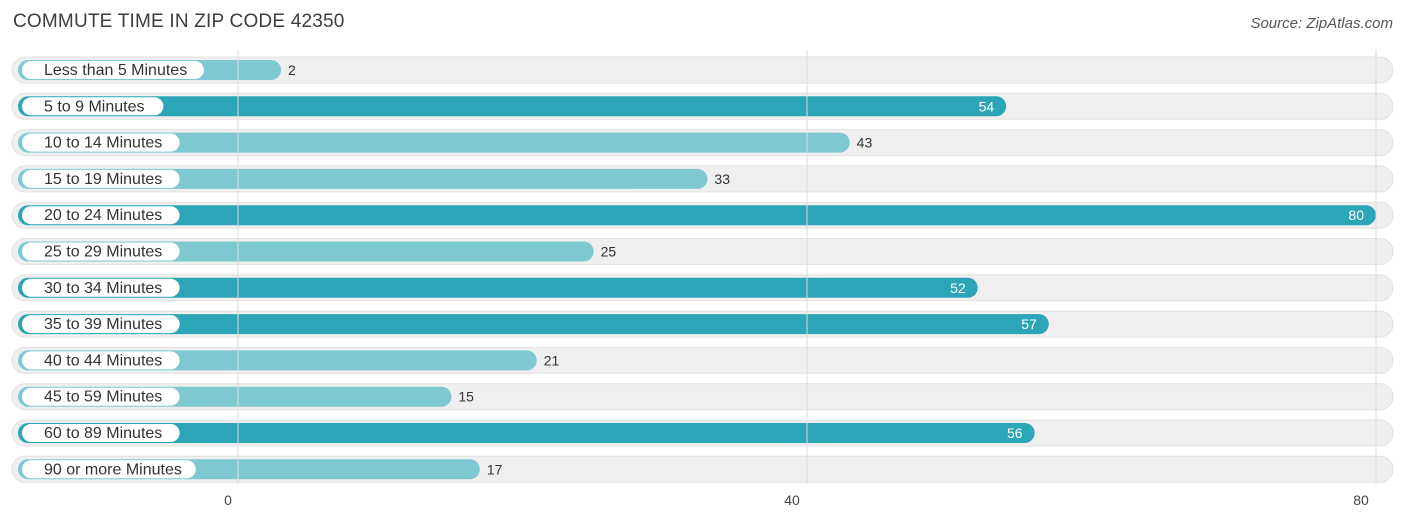 This screenshot has width=1406, height=523. What do you see at coordinates (495, 469) in the screenshot?
I see `value-label: 17` at bounding box center [495, 469].